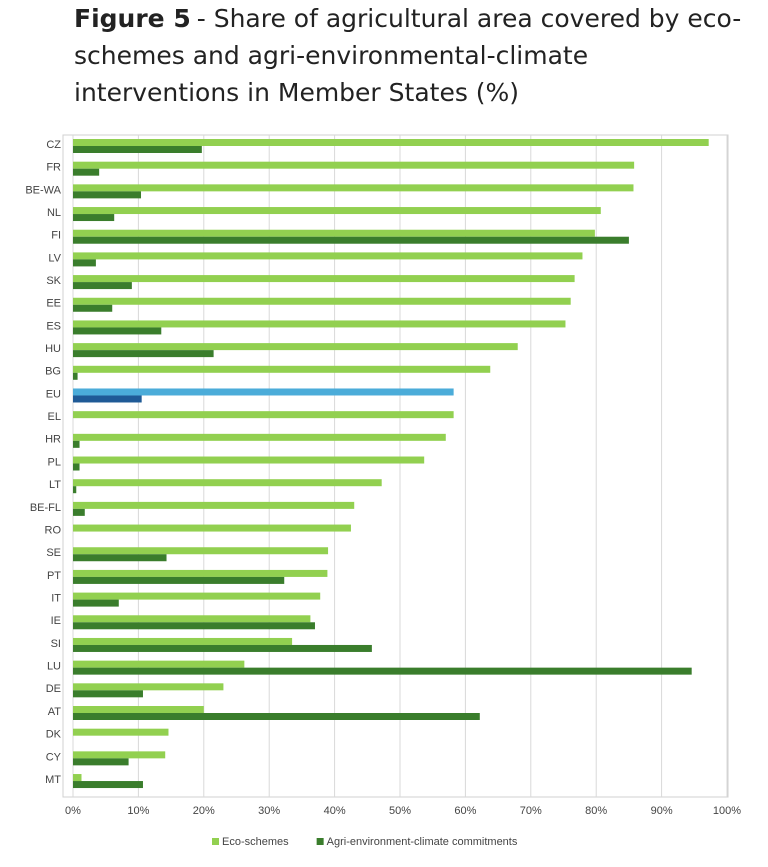  I want to click on y-tick-label: SE, so click(53, 553).